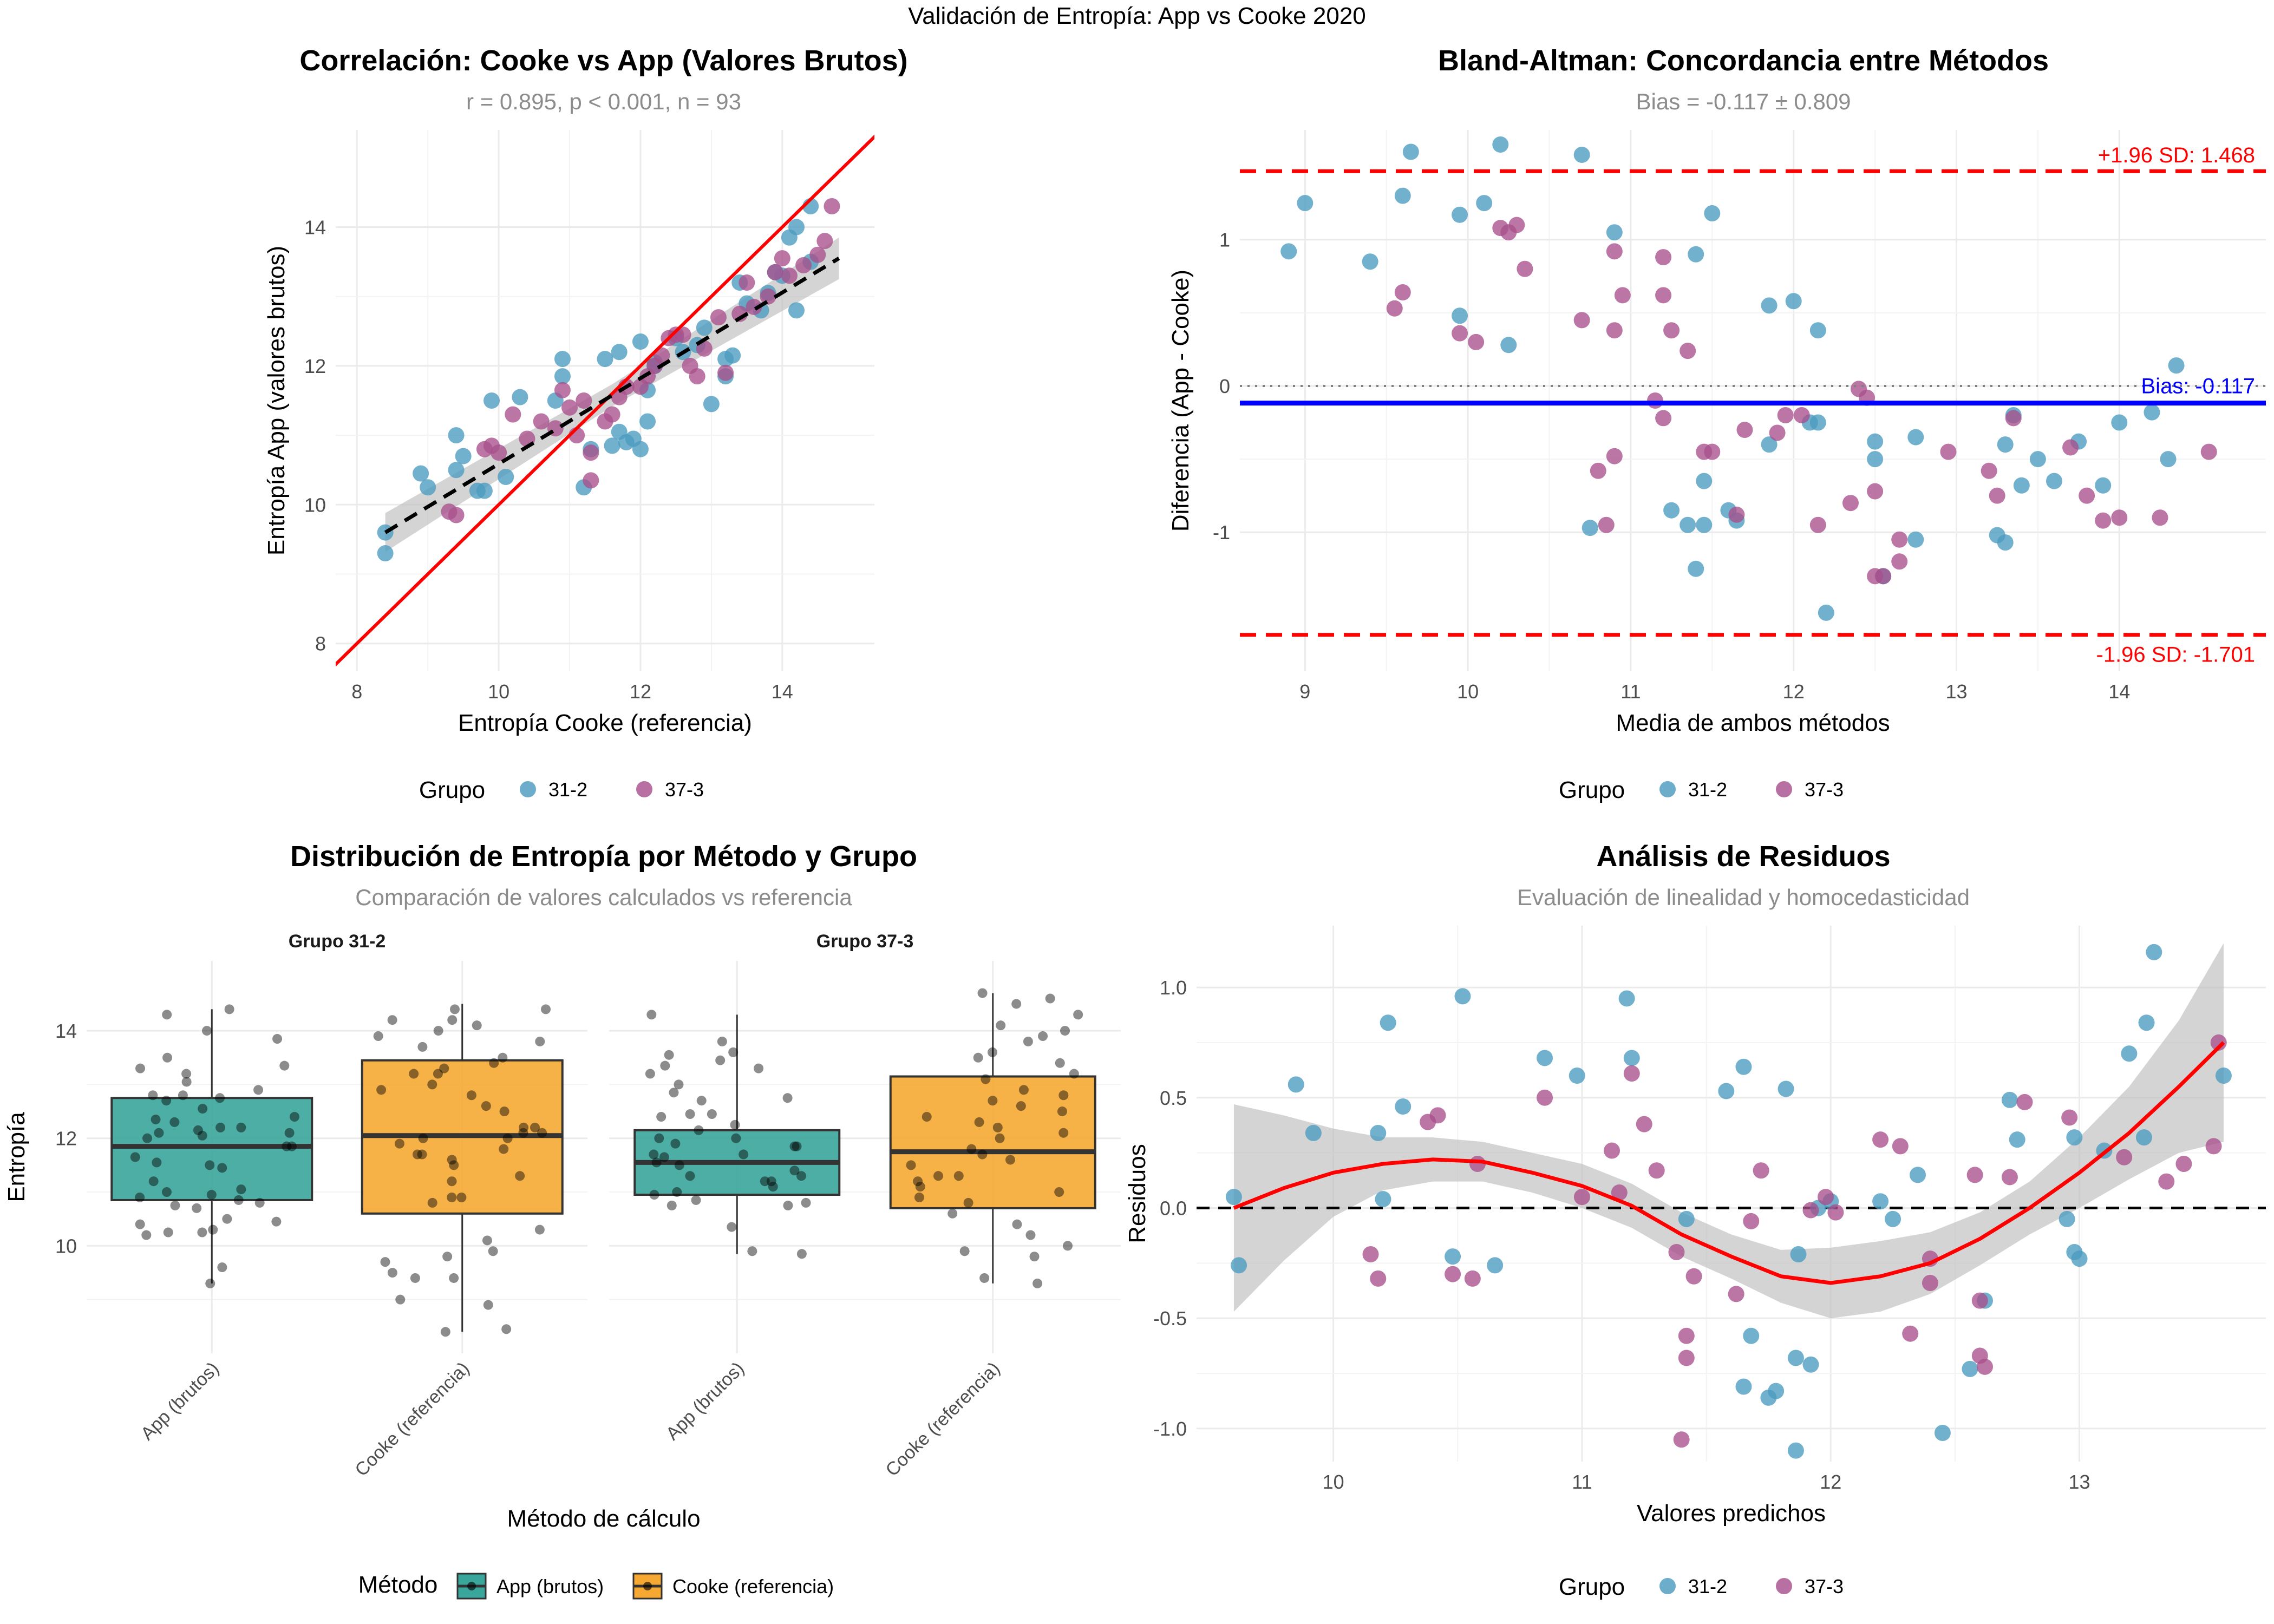  Describe the element at coordinates (1225, 386) in the screenshot. I see `ba-ytick-1: 0` at that location.